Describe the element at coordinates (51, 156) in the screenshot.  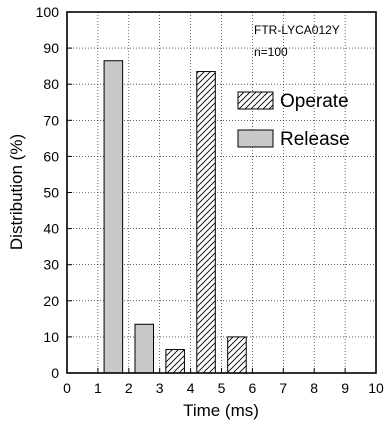
I see `y-tick-label: 60` at that location.